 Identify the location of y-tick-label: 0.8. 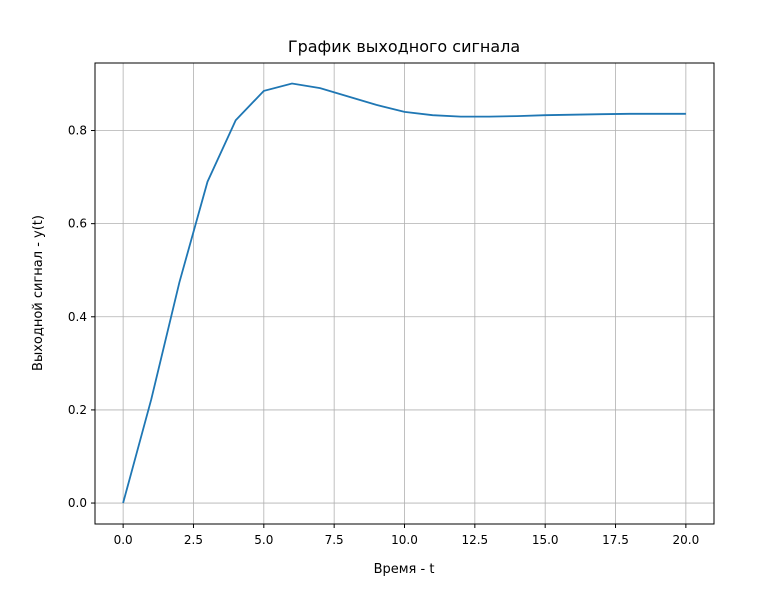
(77, 131).